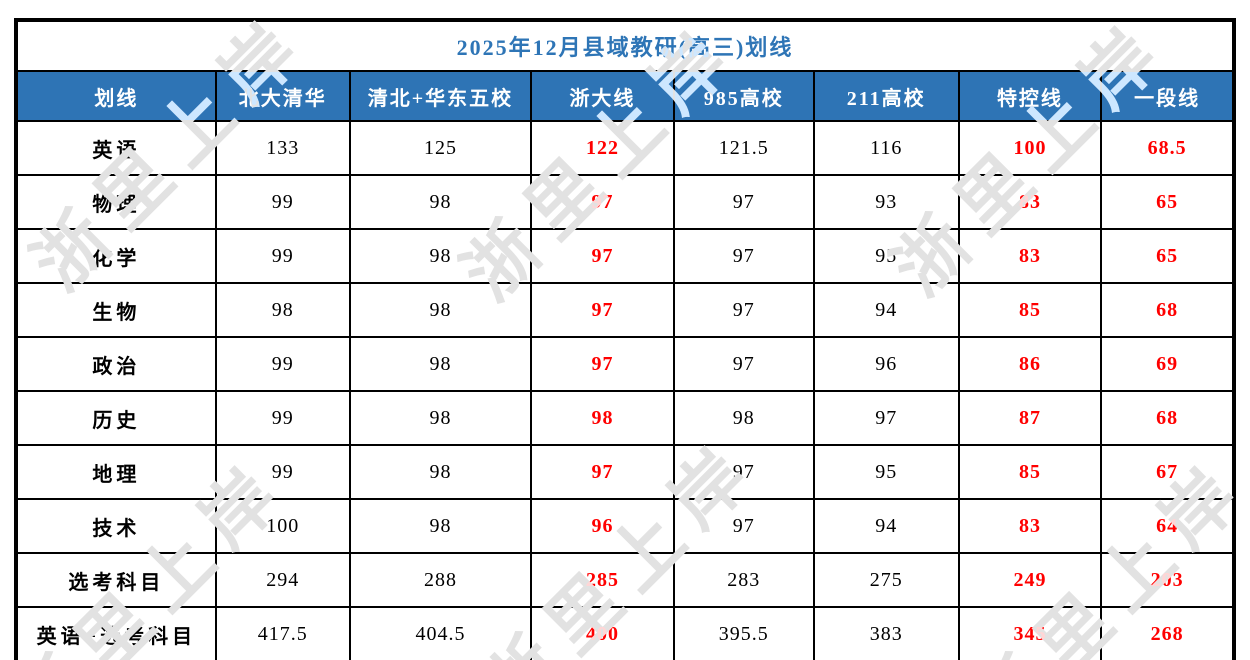 Image resolution: width=1250 pixels, height=660 pixels. What do you see at coordinates (1167, 633) in the screenshot?
I see `score-cell: 268` at bounding box center [1167, 633].